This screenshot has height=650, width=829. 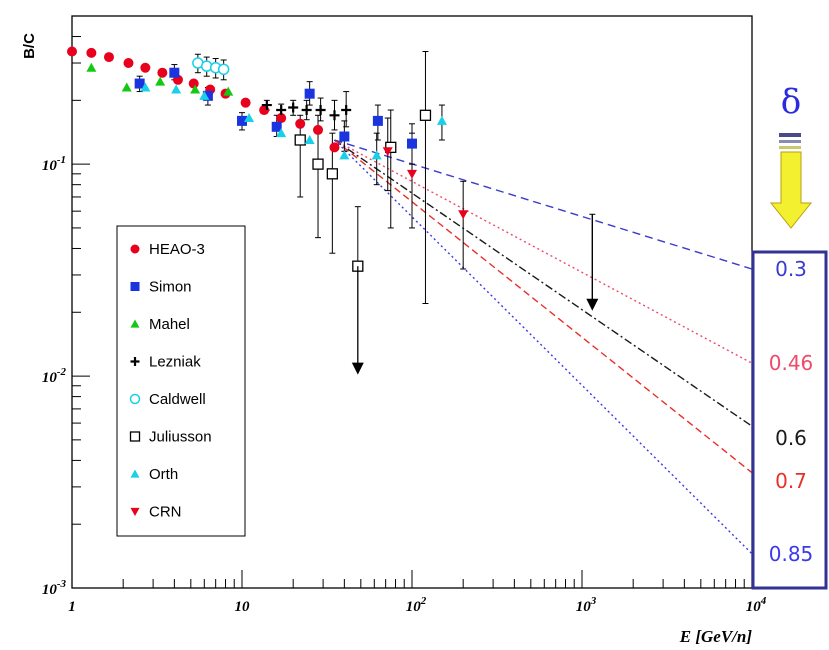 What do you see at coordinates (135, 361) in the screenshot?
I see `legend-marker-lezniak` at bounding box center [135, 361].